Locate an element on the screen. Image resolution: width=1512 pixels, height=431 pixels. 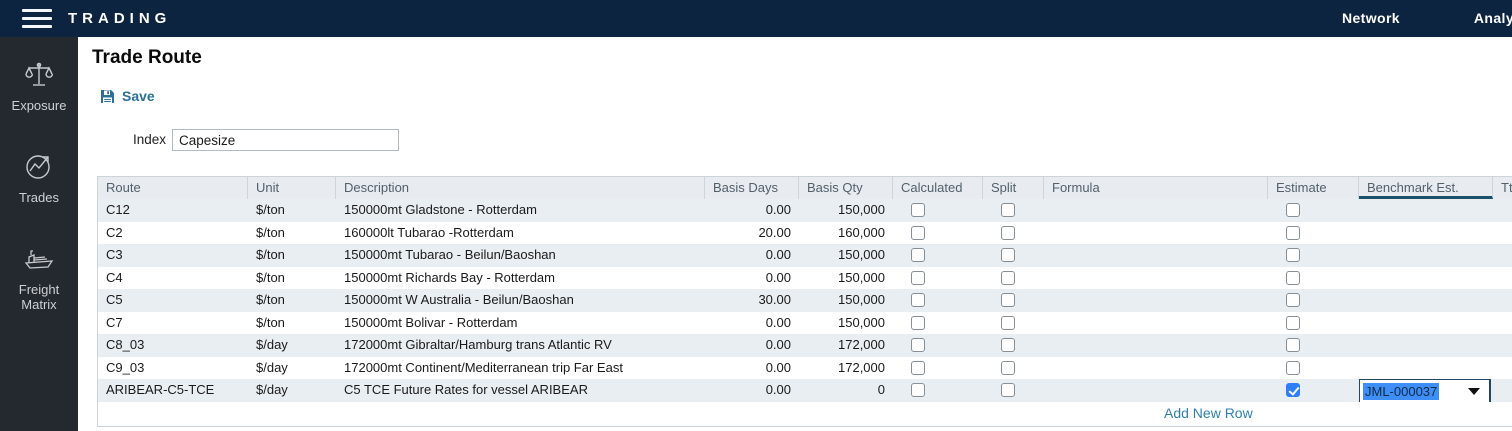
sidebar-item-exposure: Exposure is located at coordinates (39, 87).